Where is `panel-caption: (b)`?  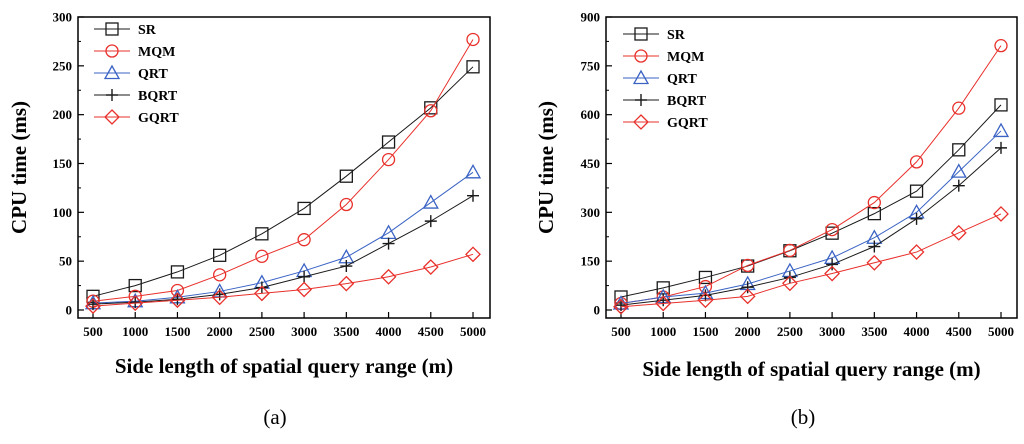
panel-caption: (b) is located at coordinates (803, 417).